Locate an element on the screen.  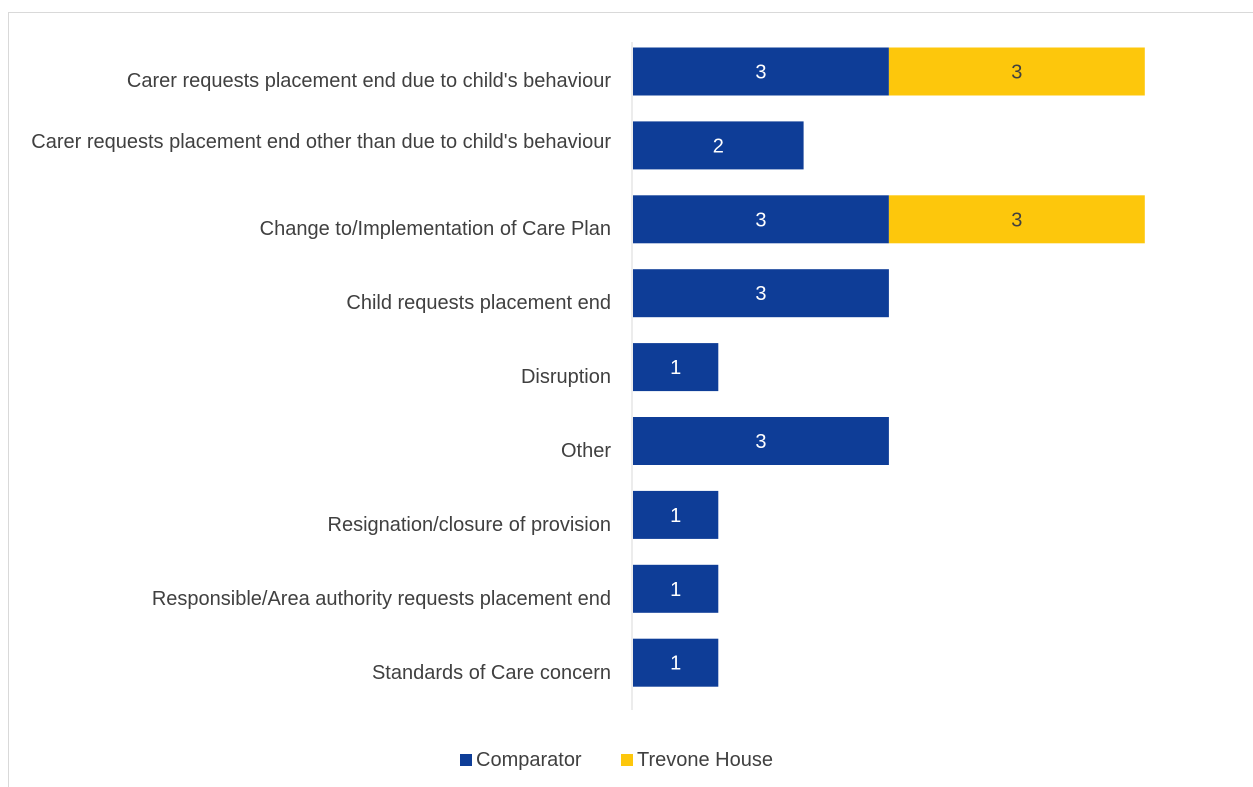
legend-label-comparator: Comparator is located at coordinates (529, 759).